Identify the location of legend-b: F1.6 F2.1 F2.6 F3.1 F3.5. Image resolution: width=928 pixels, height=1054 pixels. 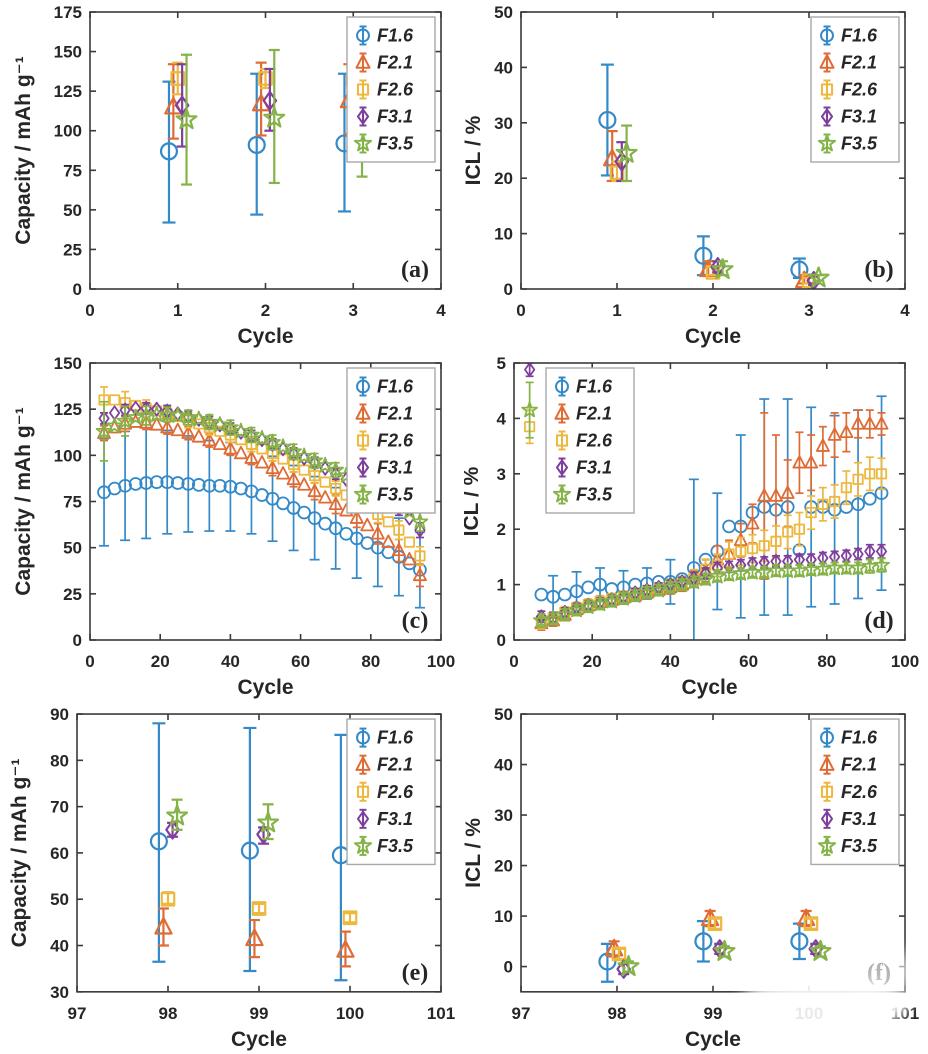
(855, 89).